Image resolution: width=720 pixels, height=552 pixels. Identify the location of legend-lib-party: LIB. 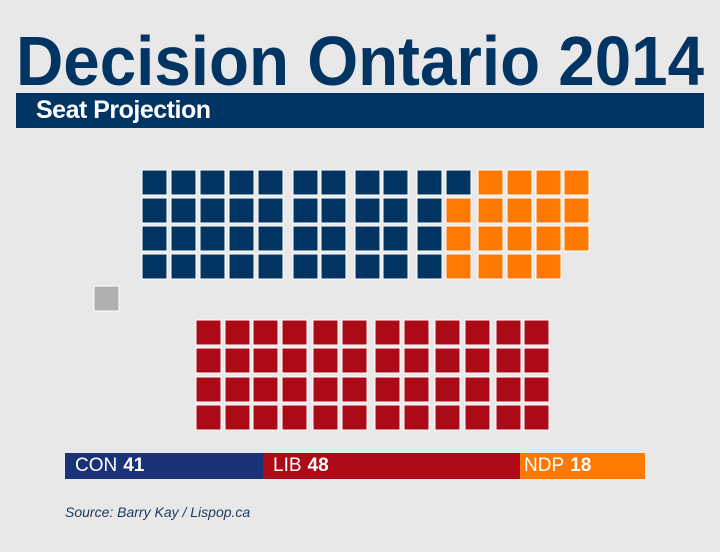
(287, 465).